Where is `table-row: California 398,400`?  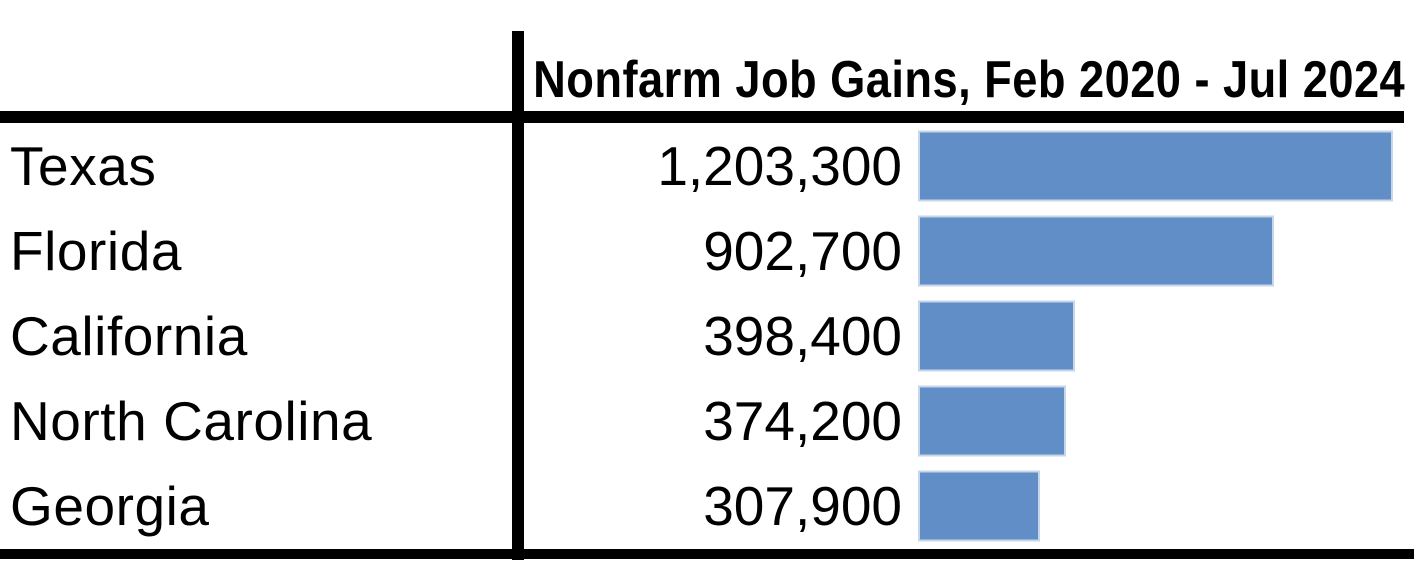
table-row: California 398,400 is located at coordinates (707, 335).